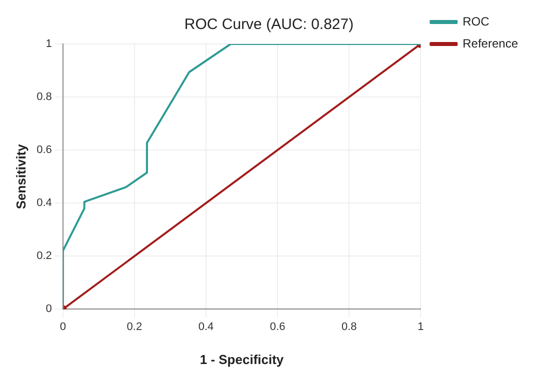 Image resolution: width=538 pixels, height=382 pixels. Describe the element at coordinates (44, 256) in the screenshot. I see `y-tick-label: 0.2` at that location.